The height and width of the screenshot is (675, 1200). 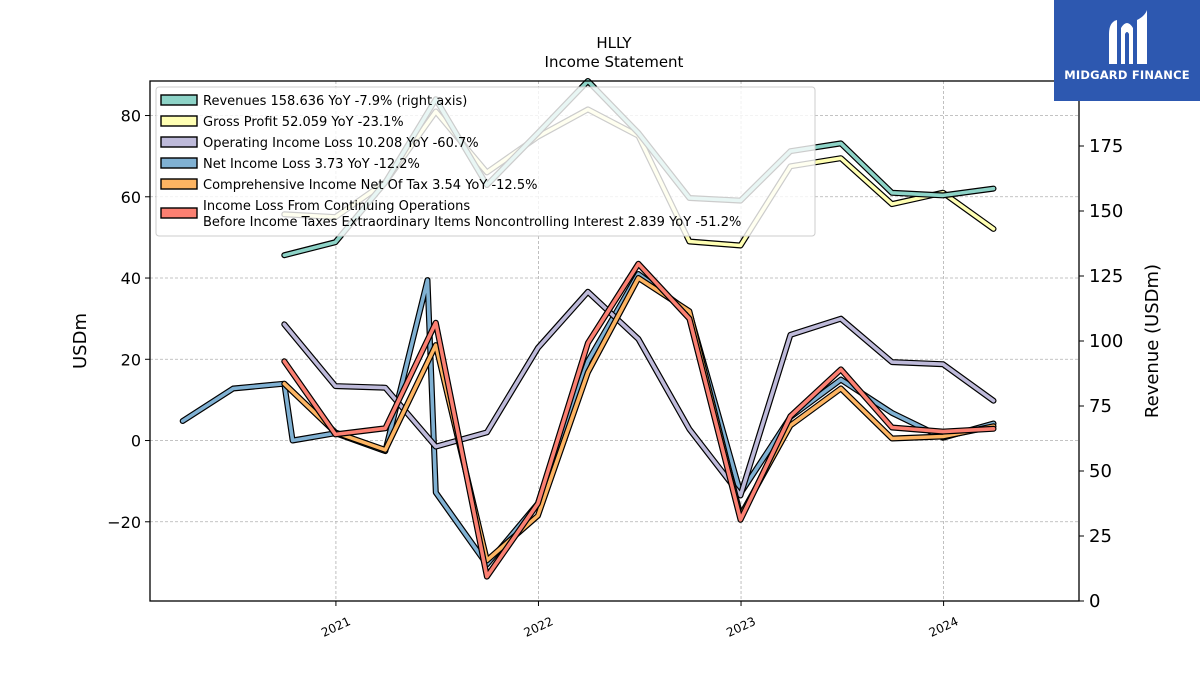 What do you see at coordinates (944, 627) in the screenshot?
I see `x-tick-label: 2024` at bounding box center [944, 627].